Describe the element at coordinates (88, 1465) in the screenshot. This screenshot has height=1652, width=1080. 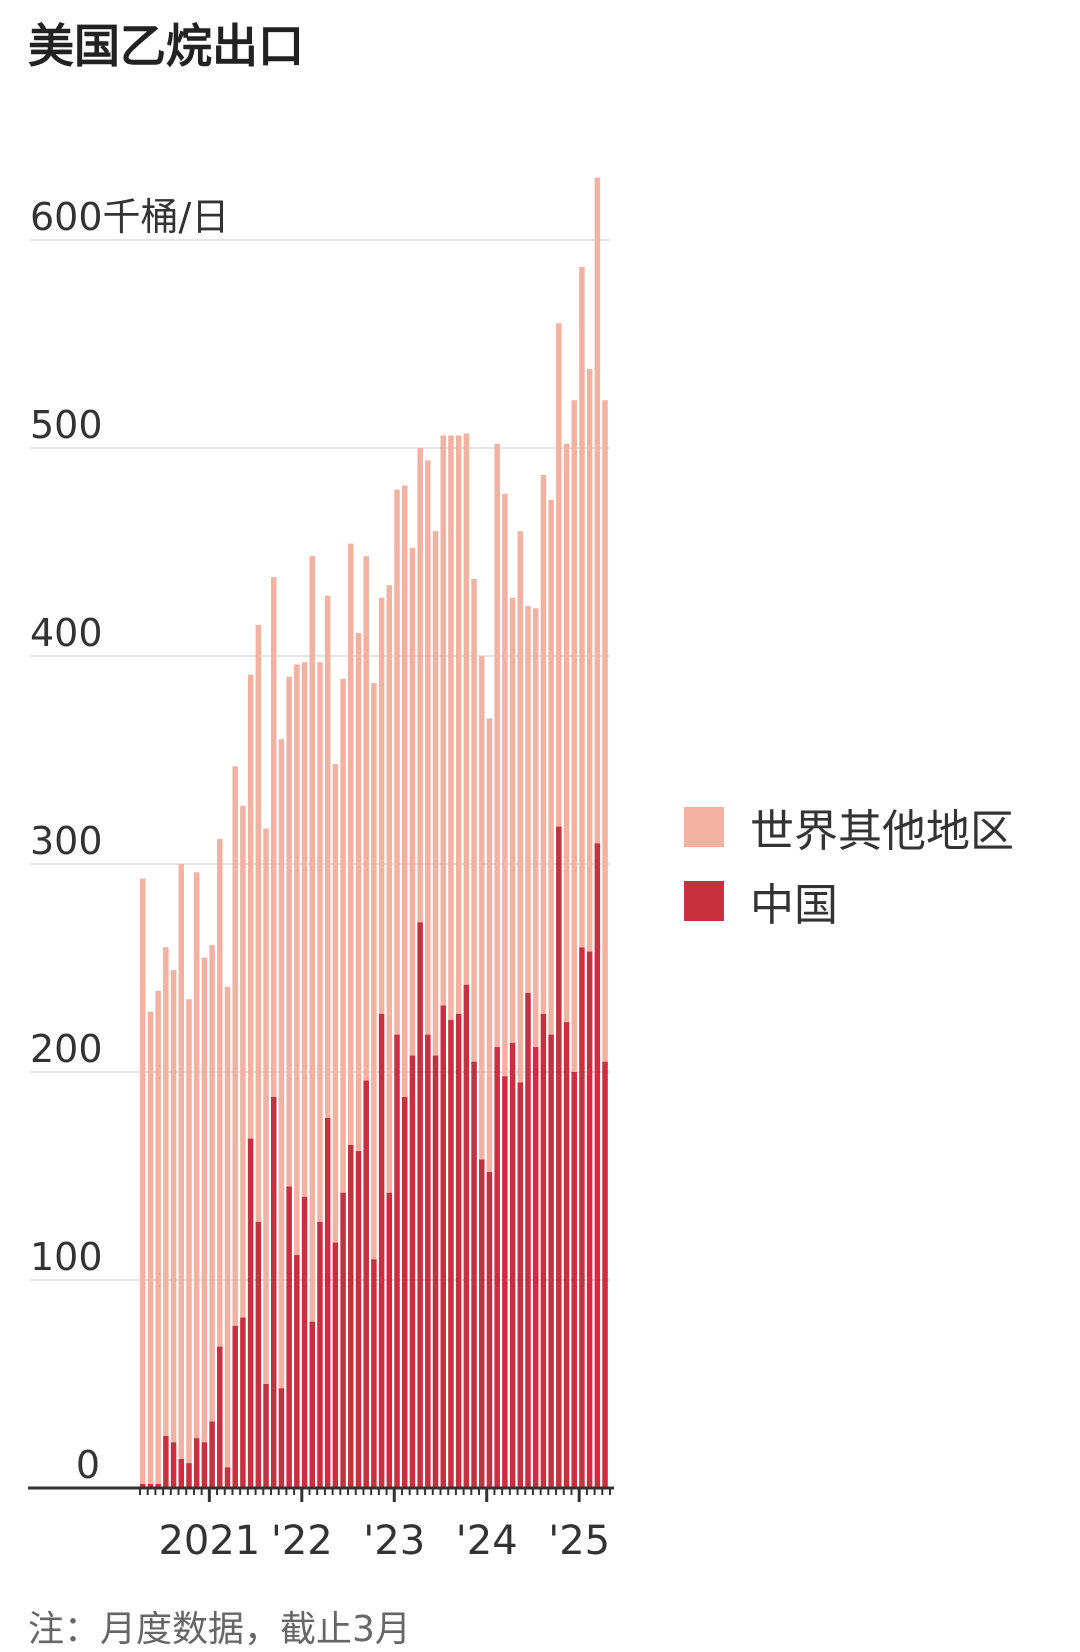
I see `y-tick-label: 0` at that location.